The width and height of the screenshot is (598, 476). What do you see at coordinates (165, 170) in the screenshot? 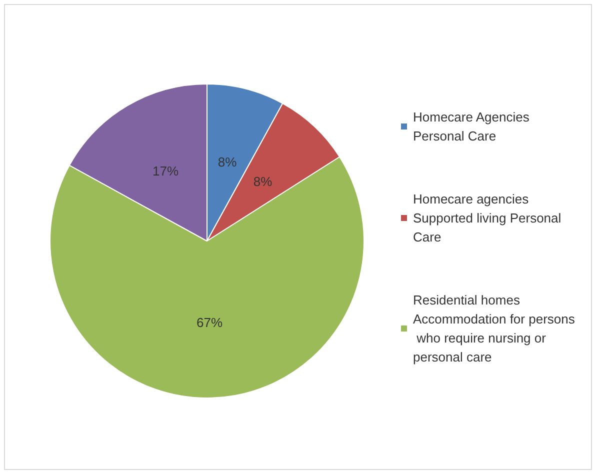
I see `data-label: 17%` at bounding box center [165, 170].